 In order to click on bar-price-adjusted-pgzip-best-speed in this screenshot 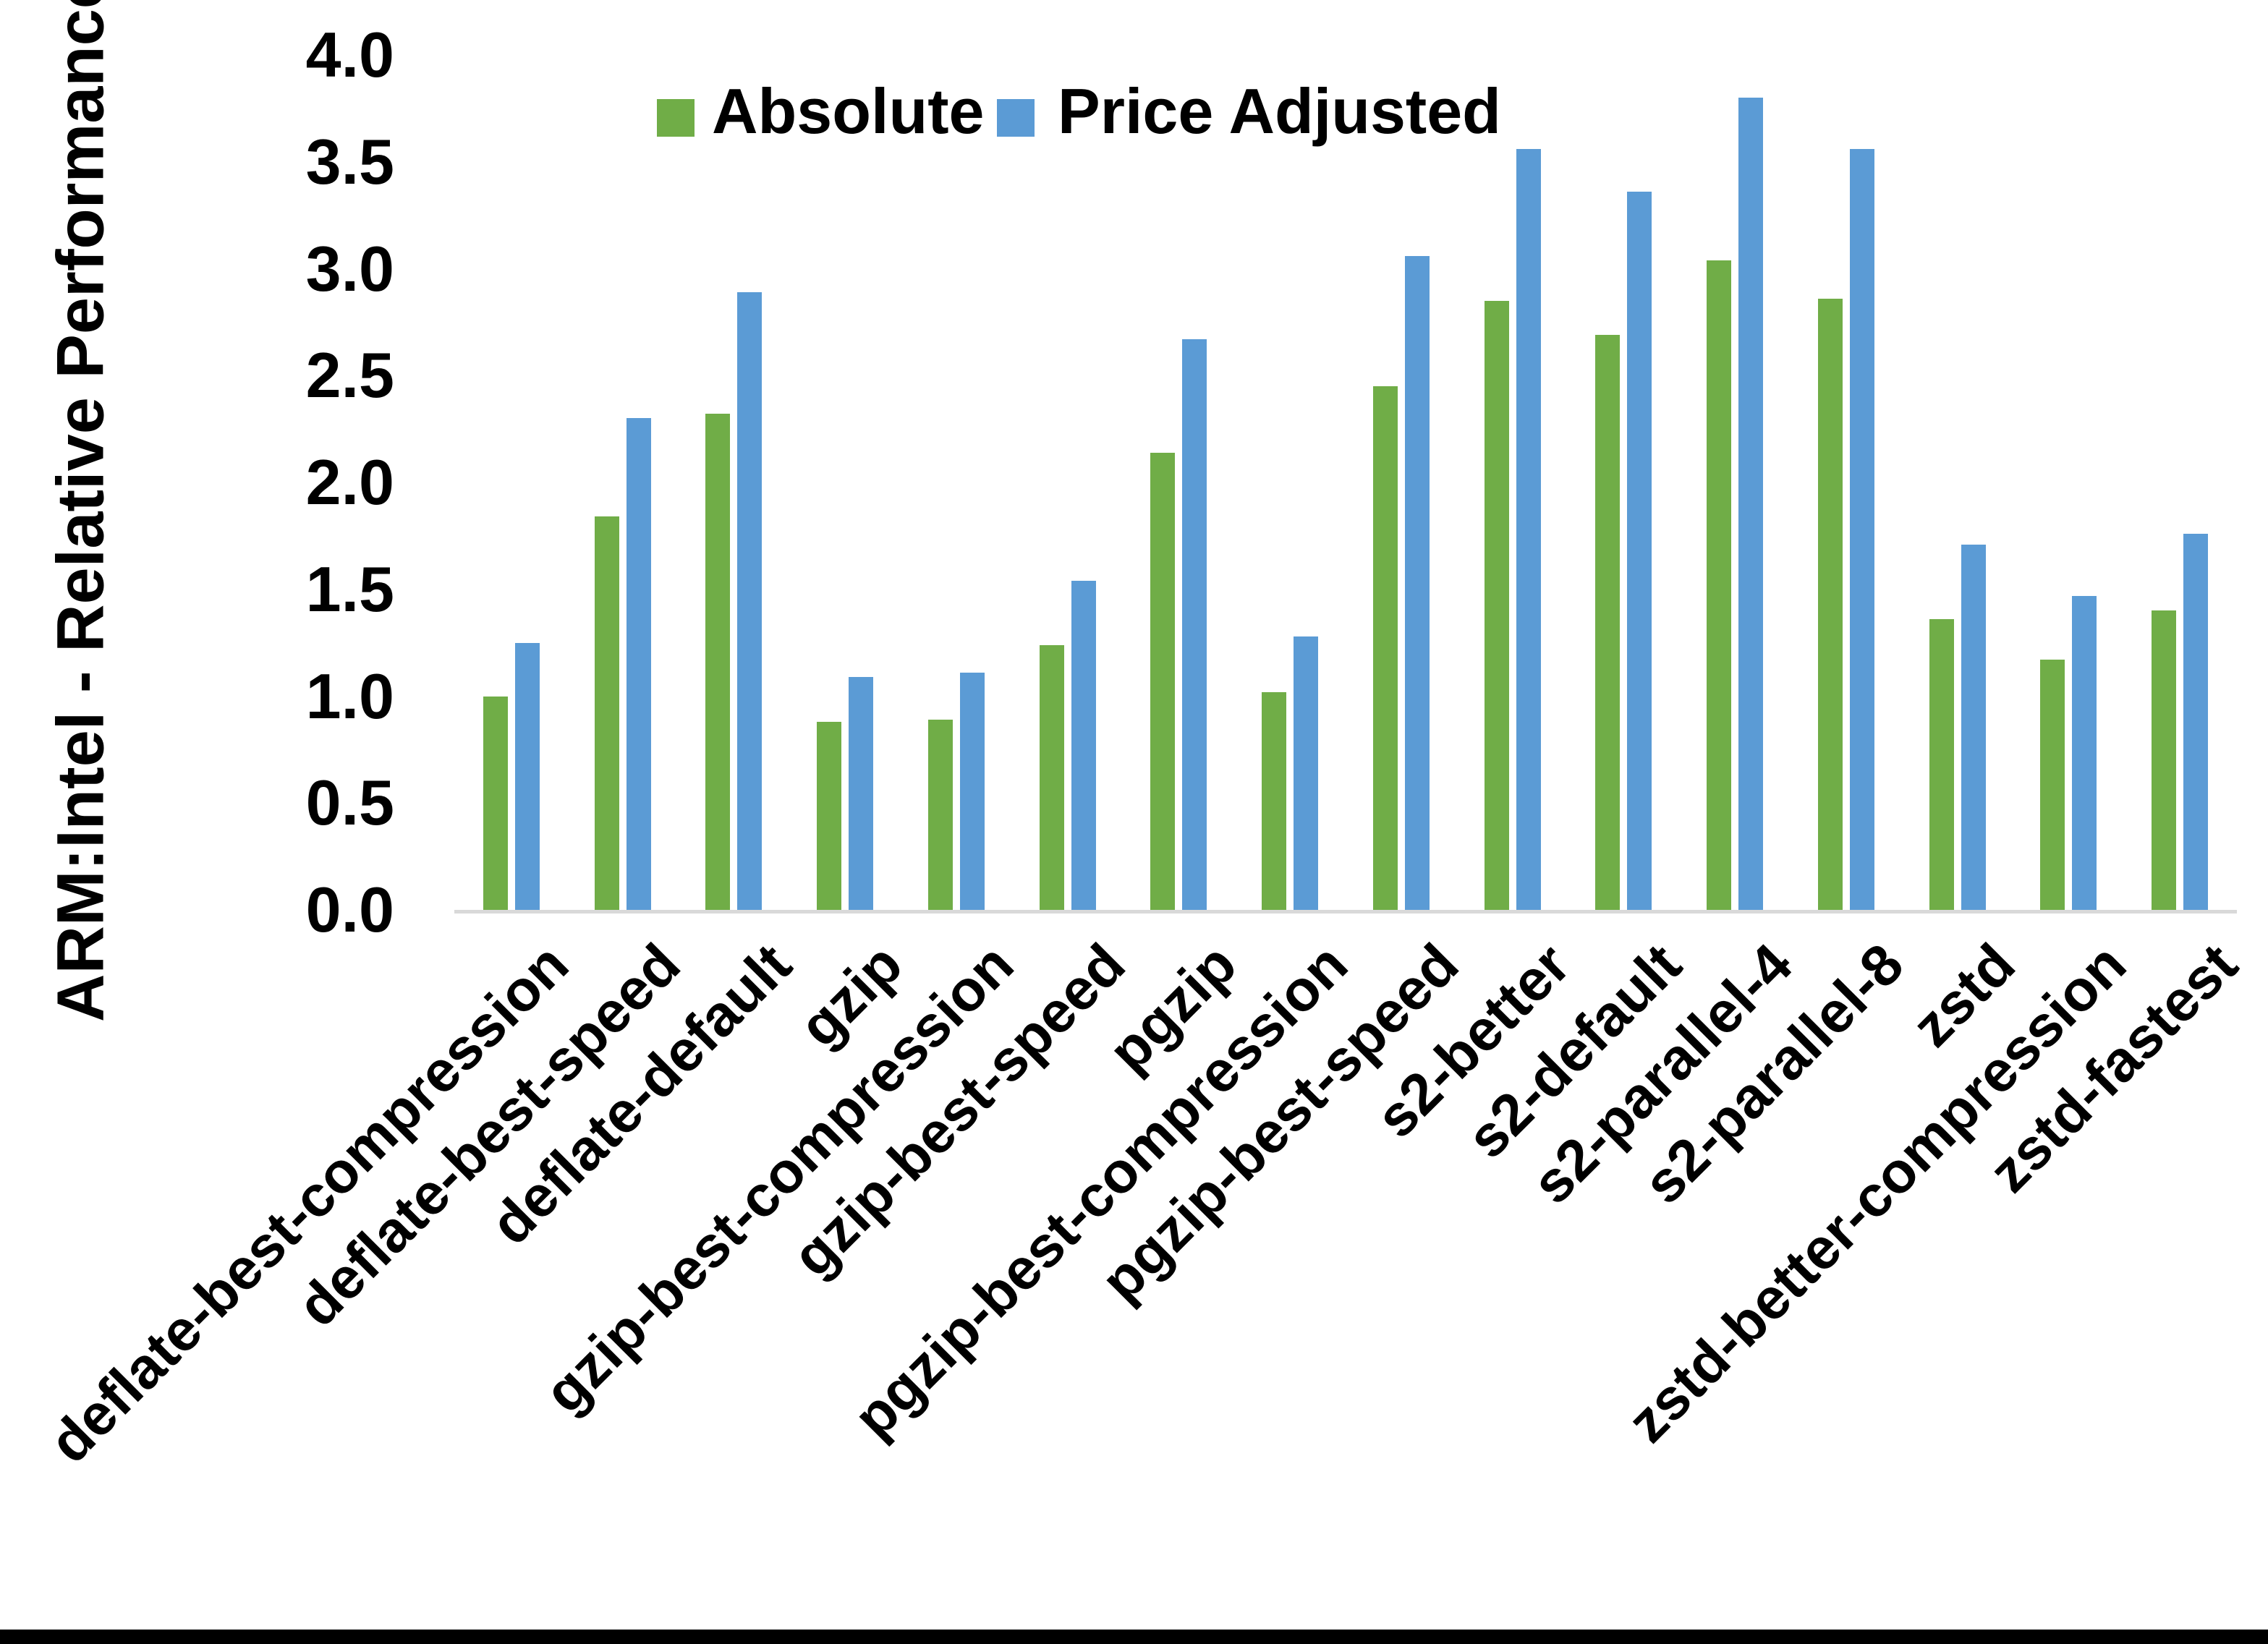, I will do `click(1417, 582)`.